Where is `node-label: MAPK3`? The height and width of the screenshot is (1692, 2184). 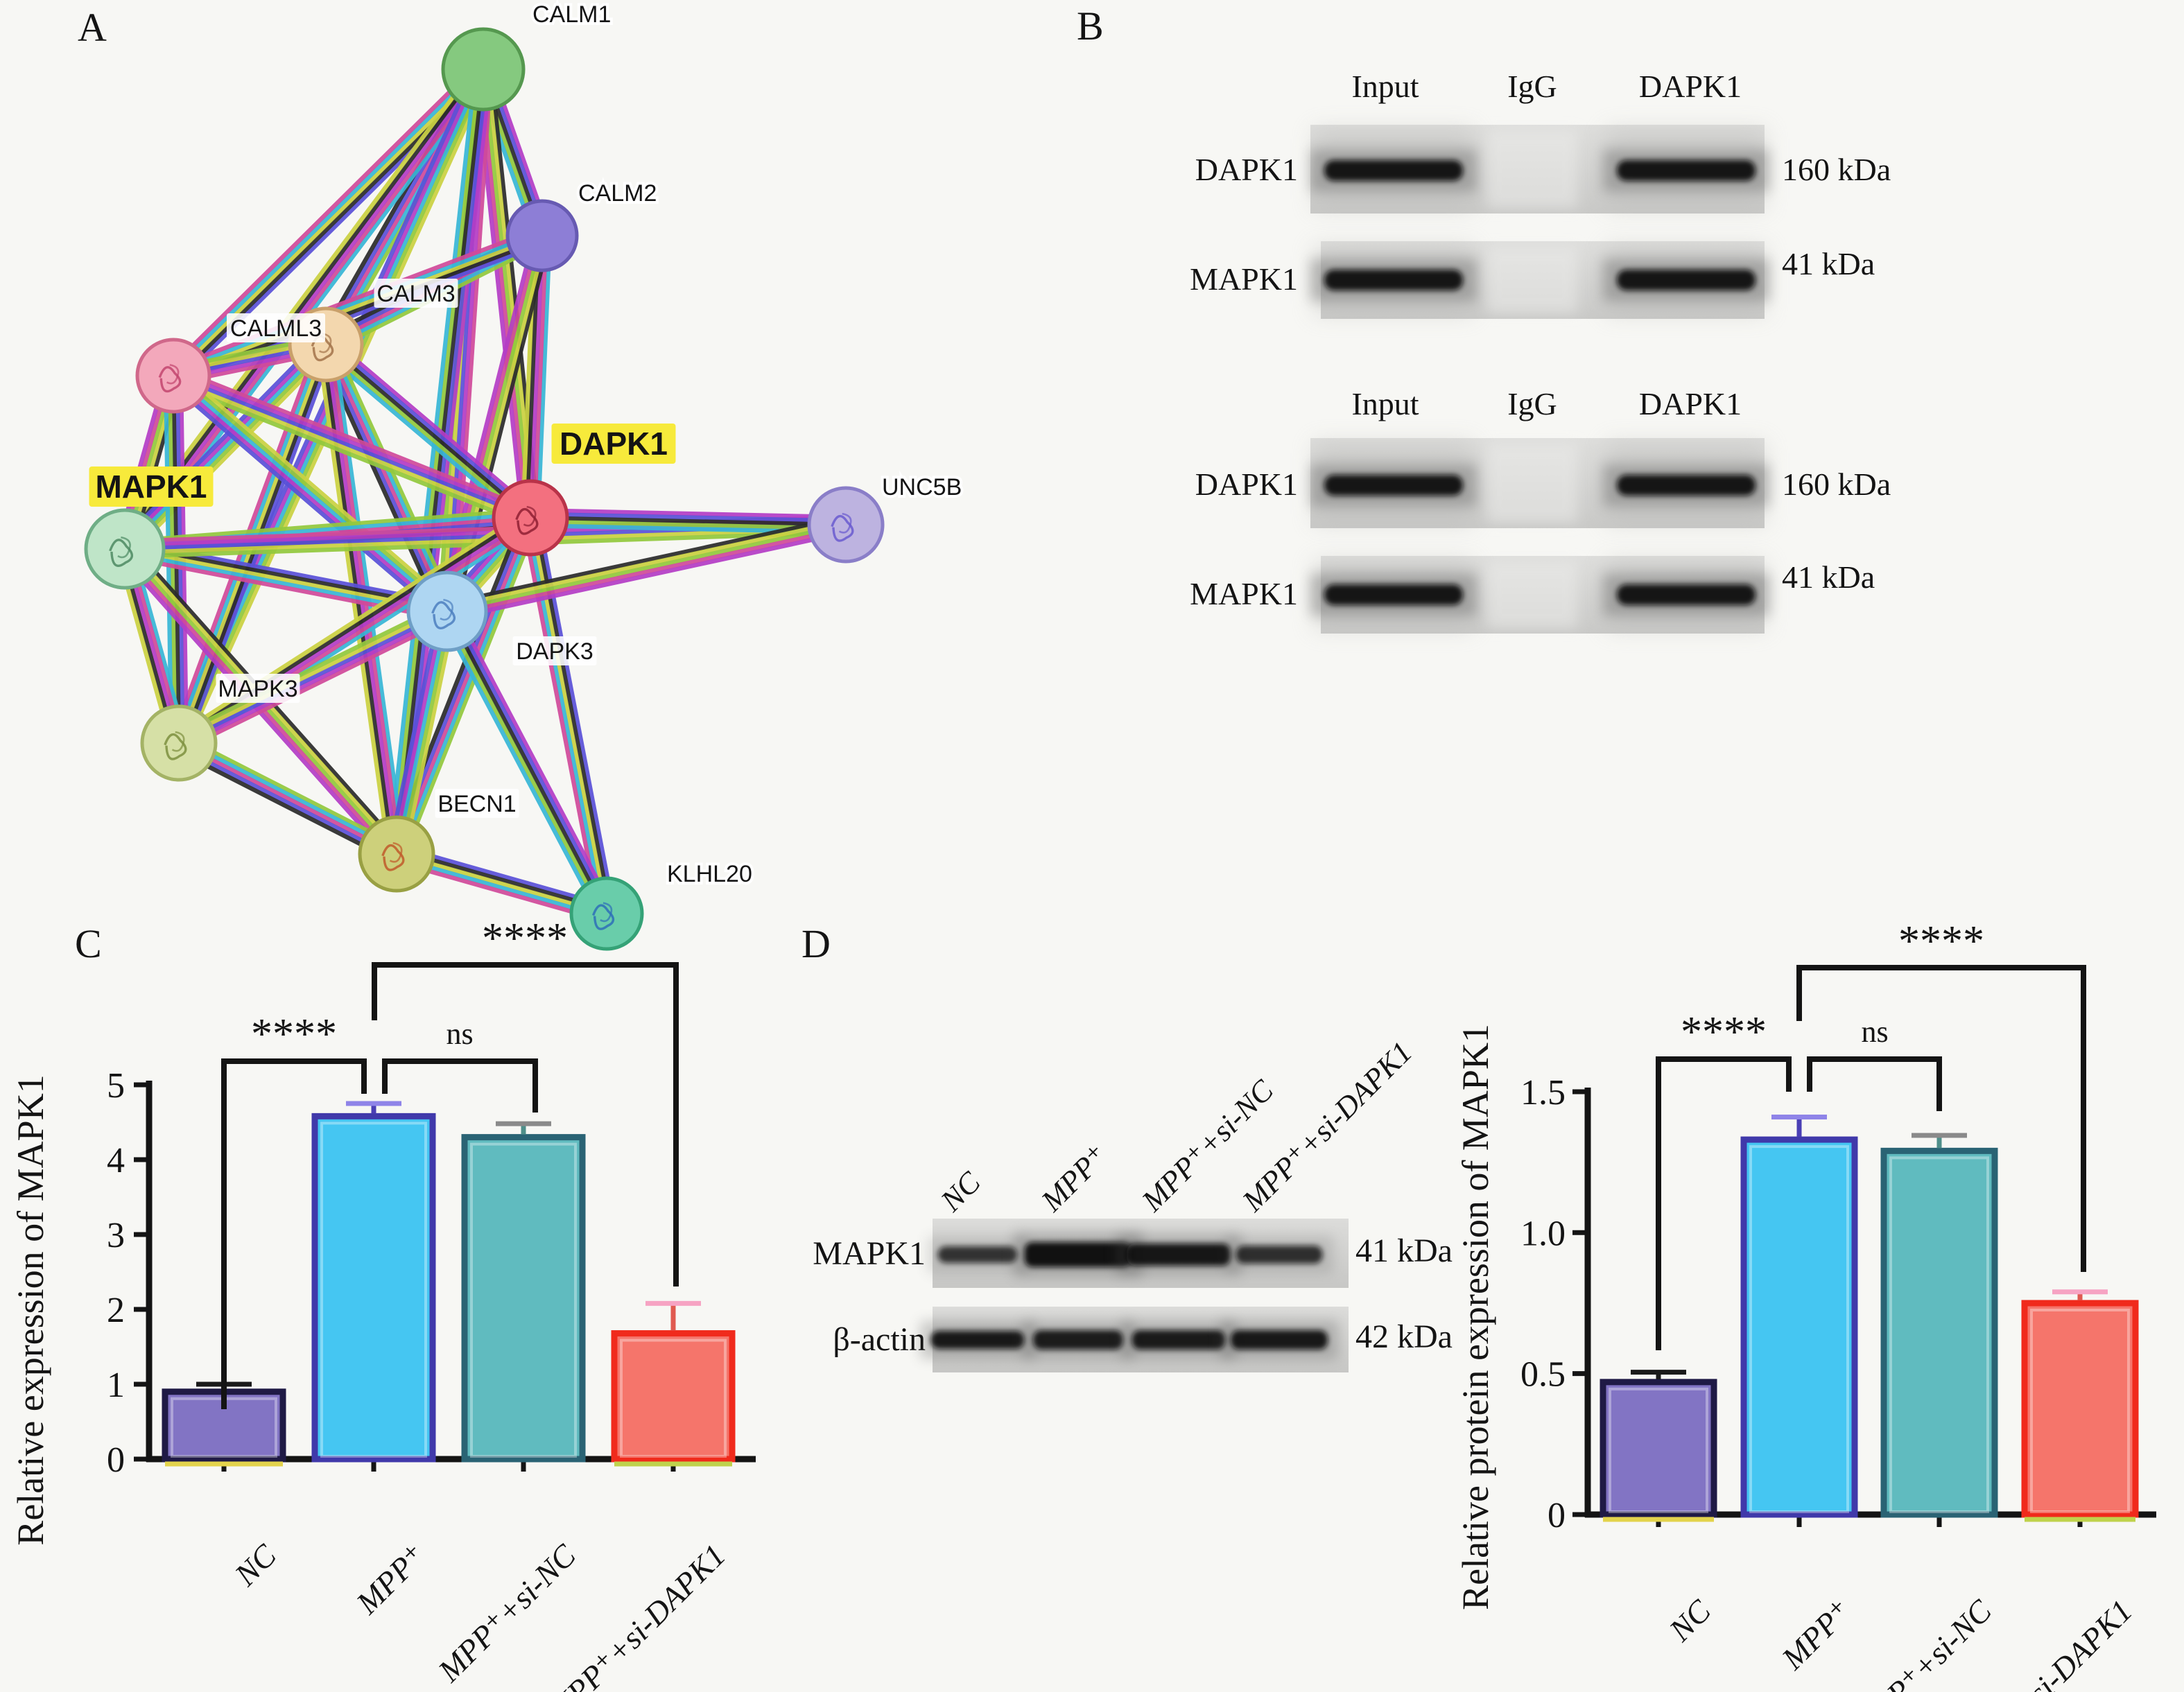
node-label: MAPK3 is located at coordinates (257, 689).